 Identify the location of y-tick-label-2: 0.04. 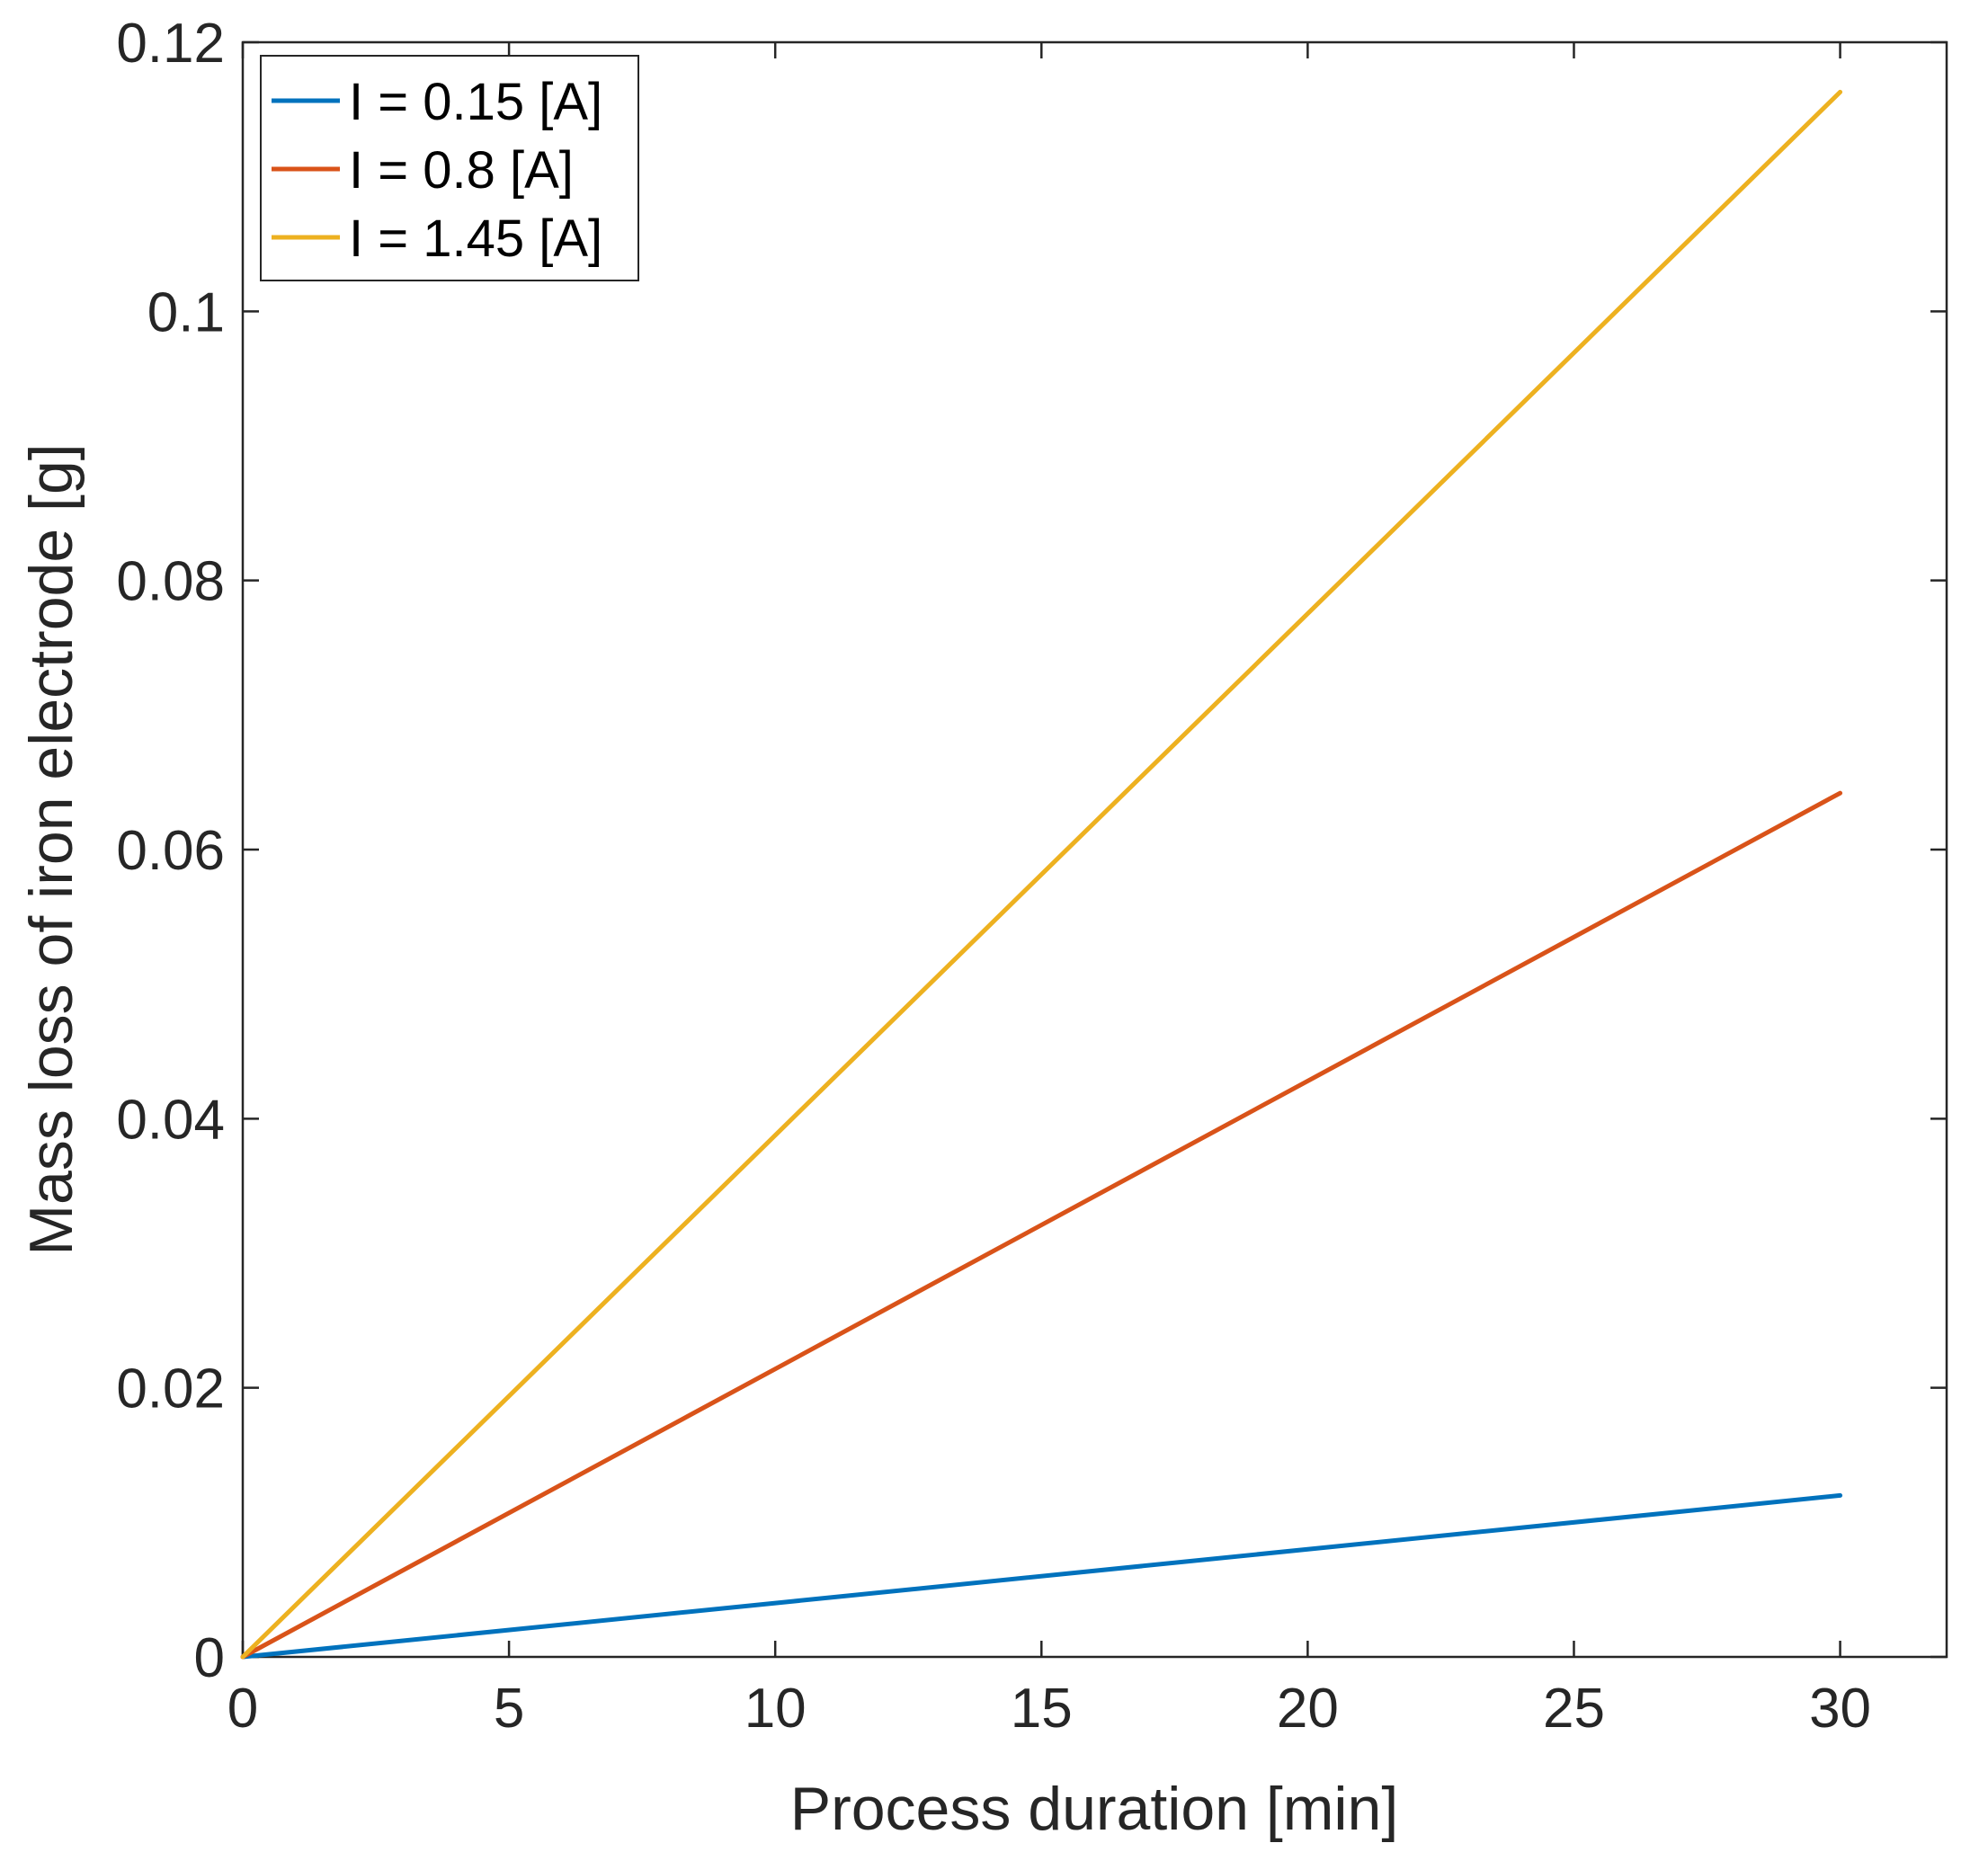
(170, 1120).